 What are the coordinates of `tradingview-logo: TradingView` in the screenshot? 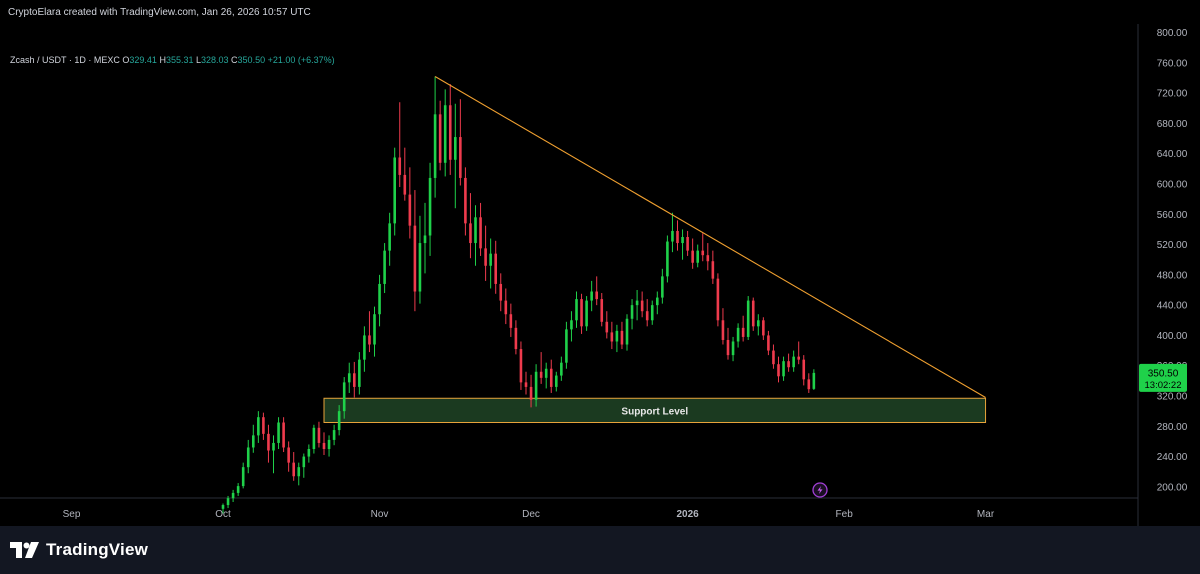 It's located at (79, 550).